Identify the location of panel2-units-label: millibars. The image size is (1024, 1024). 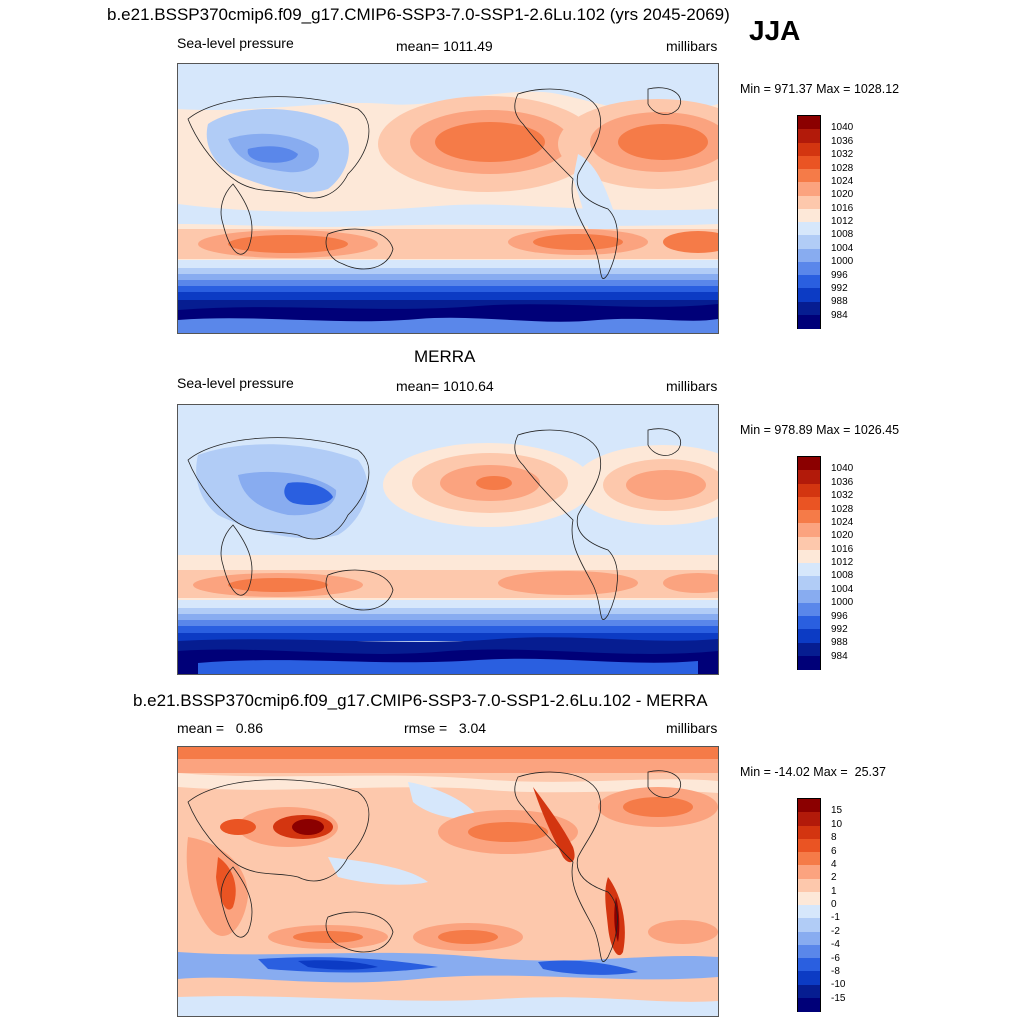
(692, 386).